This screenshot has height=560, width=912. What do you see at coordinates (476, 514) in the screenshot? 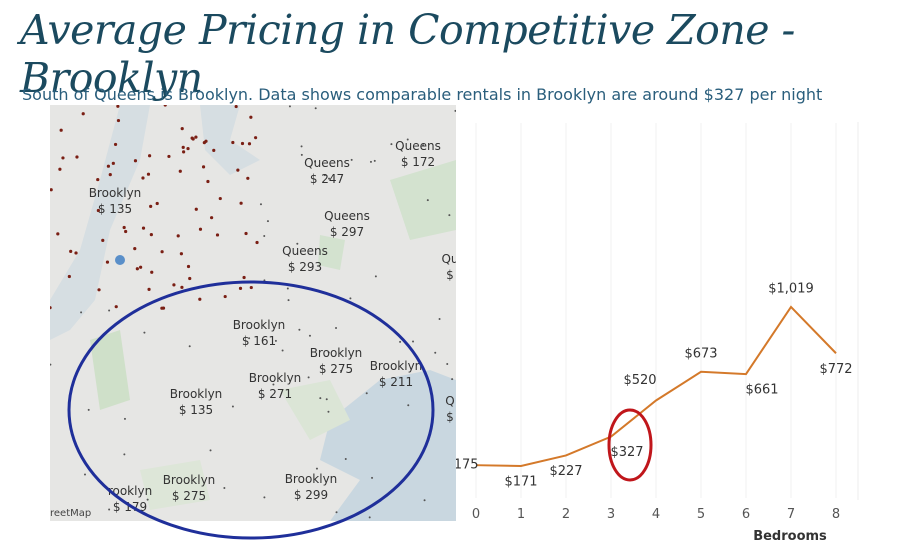
I see `x-tick-label: 0` at bounding box center [476, 514].